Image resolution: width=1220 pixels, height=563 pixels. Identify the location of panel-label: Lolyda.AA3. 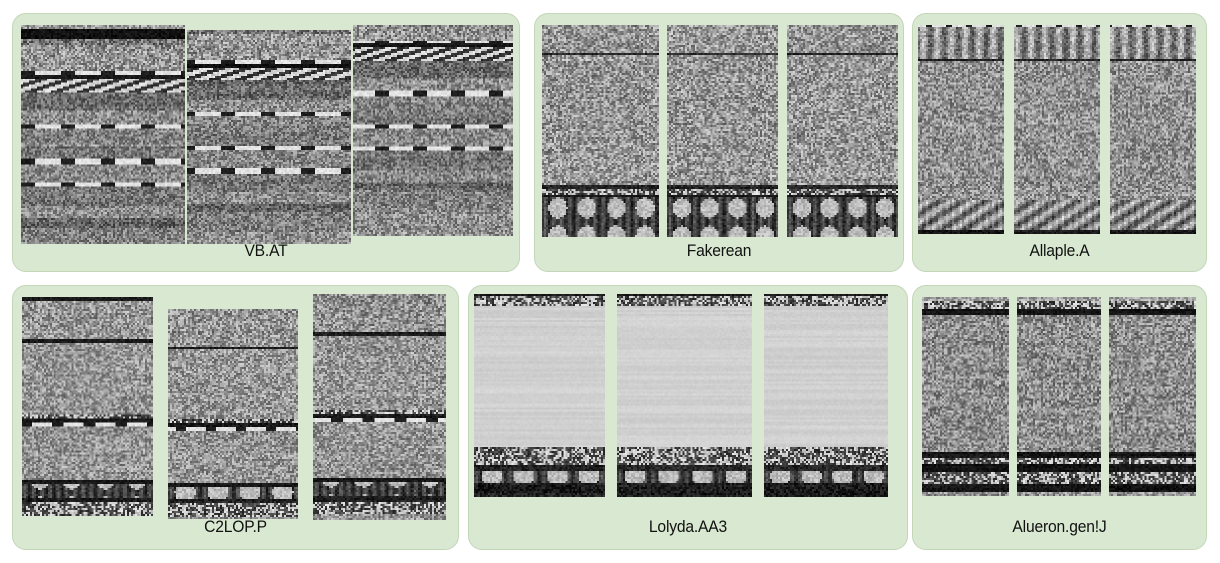
(688, 526).